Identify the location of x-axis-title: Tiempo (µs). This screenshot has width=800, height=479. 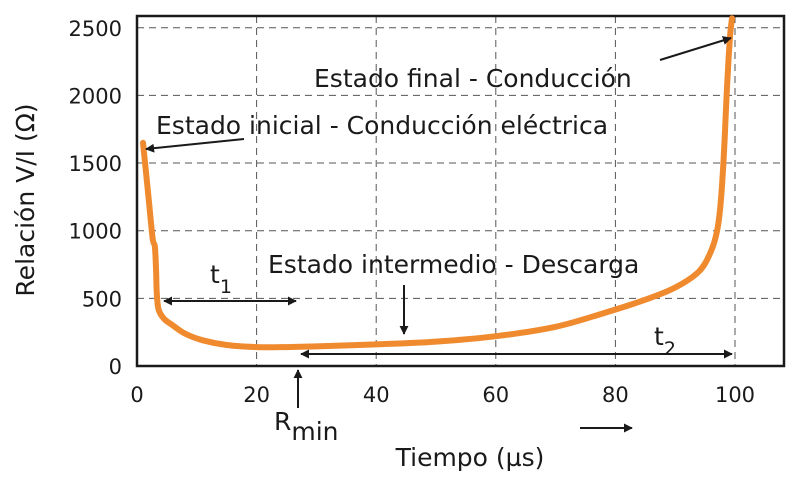
(470, 457).